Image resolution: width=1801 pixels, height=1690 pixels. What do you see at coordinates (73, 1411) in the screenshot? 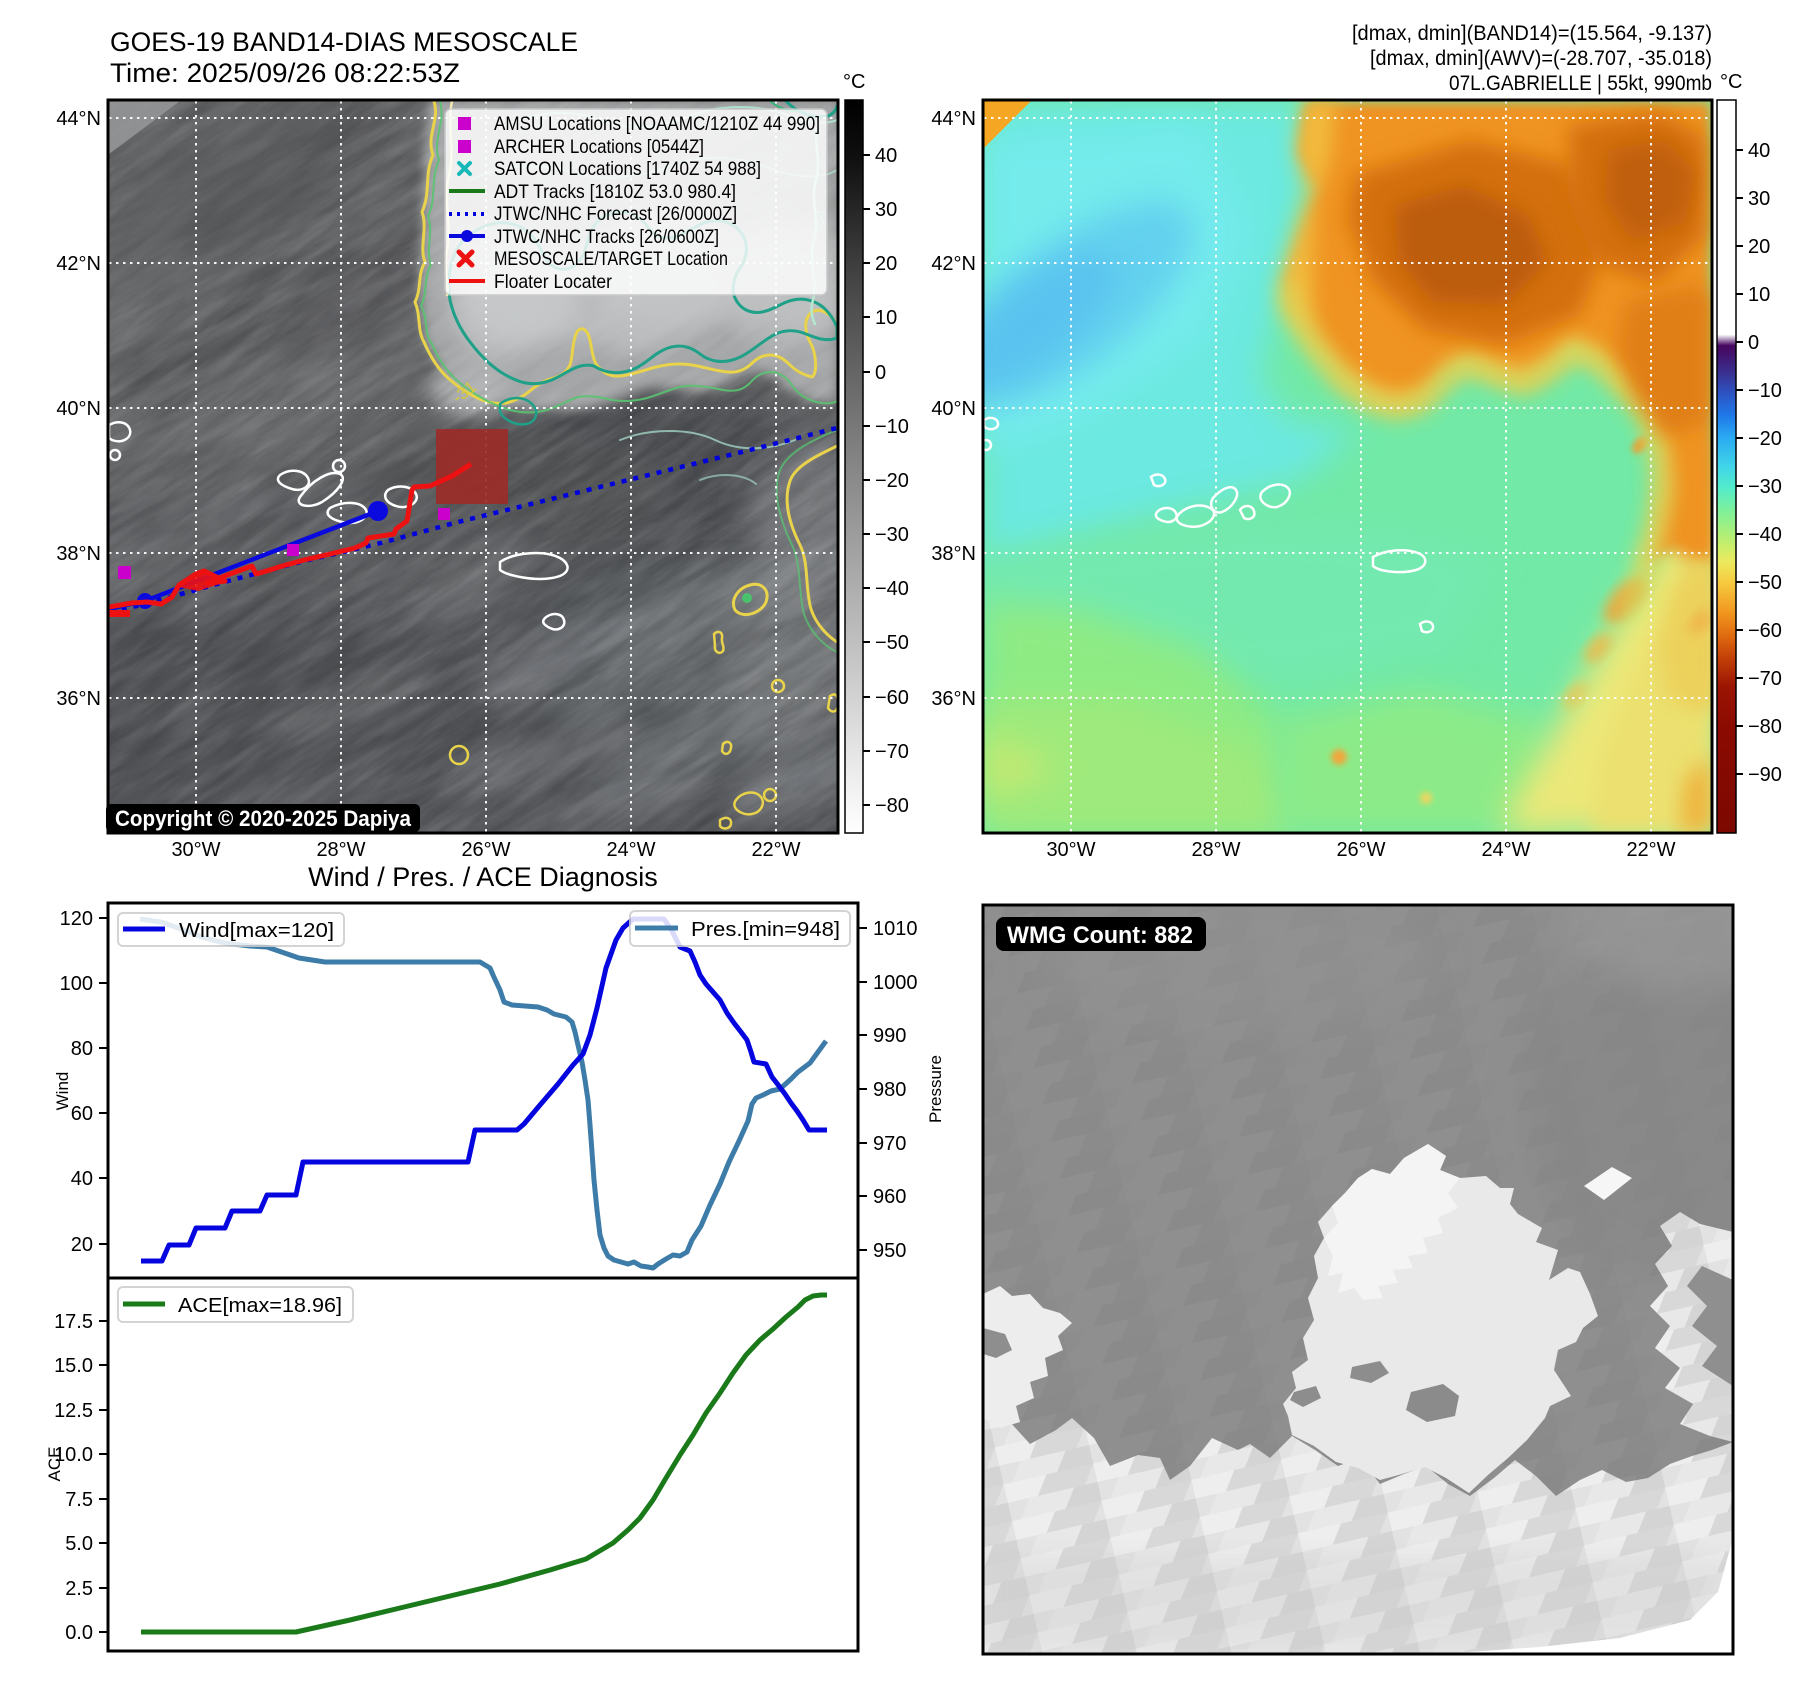
I see `svg-text: 12.5` at bounding box center [73, 1411].